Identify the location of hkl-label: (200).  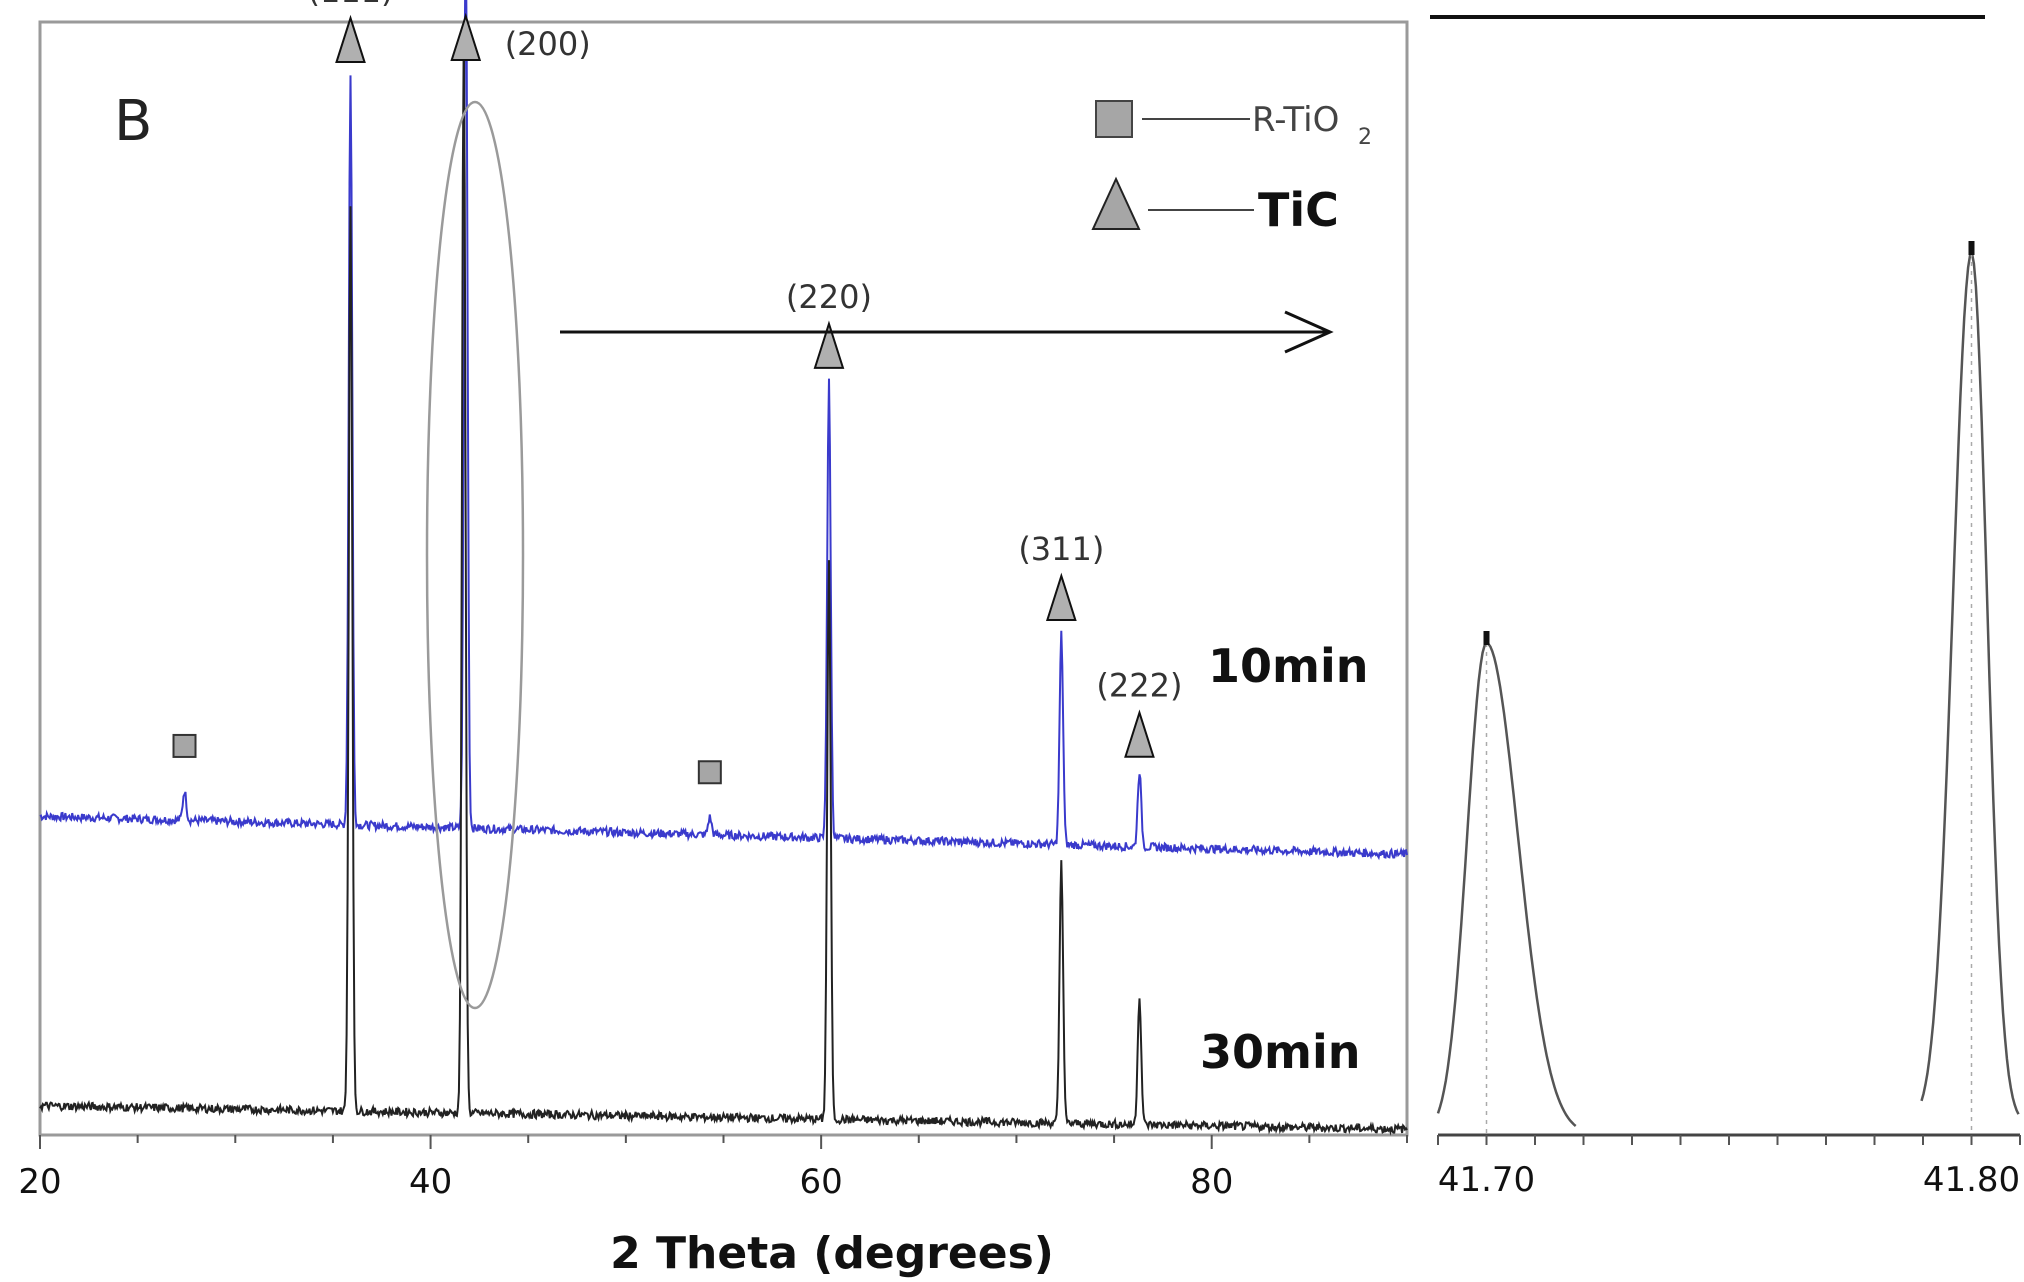
(548, 44).